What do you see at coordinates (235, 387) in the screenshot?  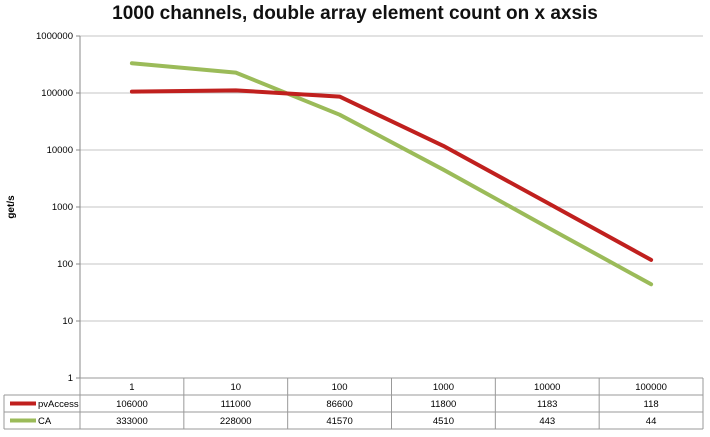 I see `x-category-label: 10` at bounding box center [235, 387].